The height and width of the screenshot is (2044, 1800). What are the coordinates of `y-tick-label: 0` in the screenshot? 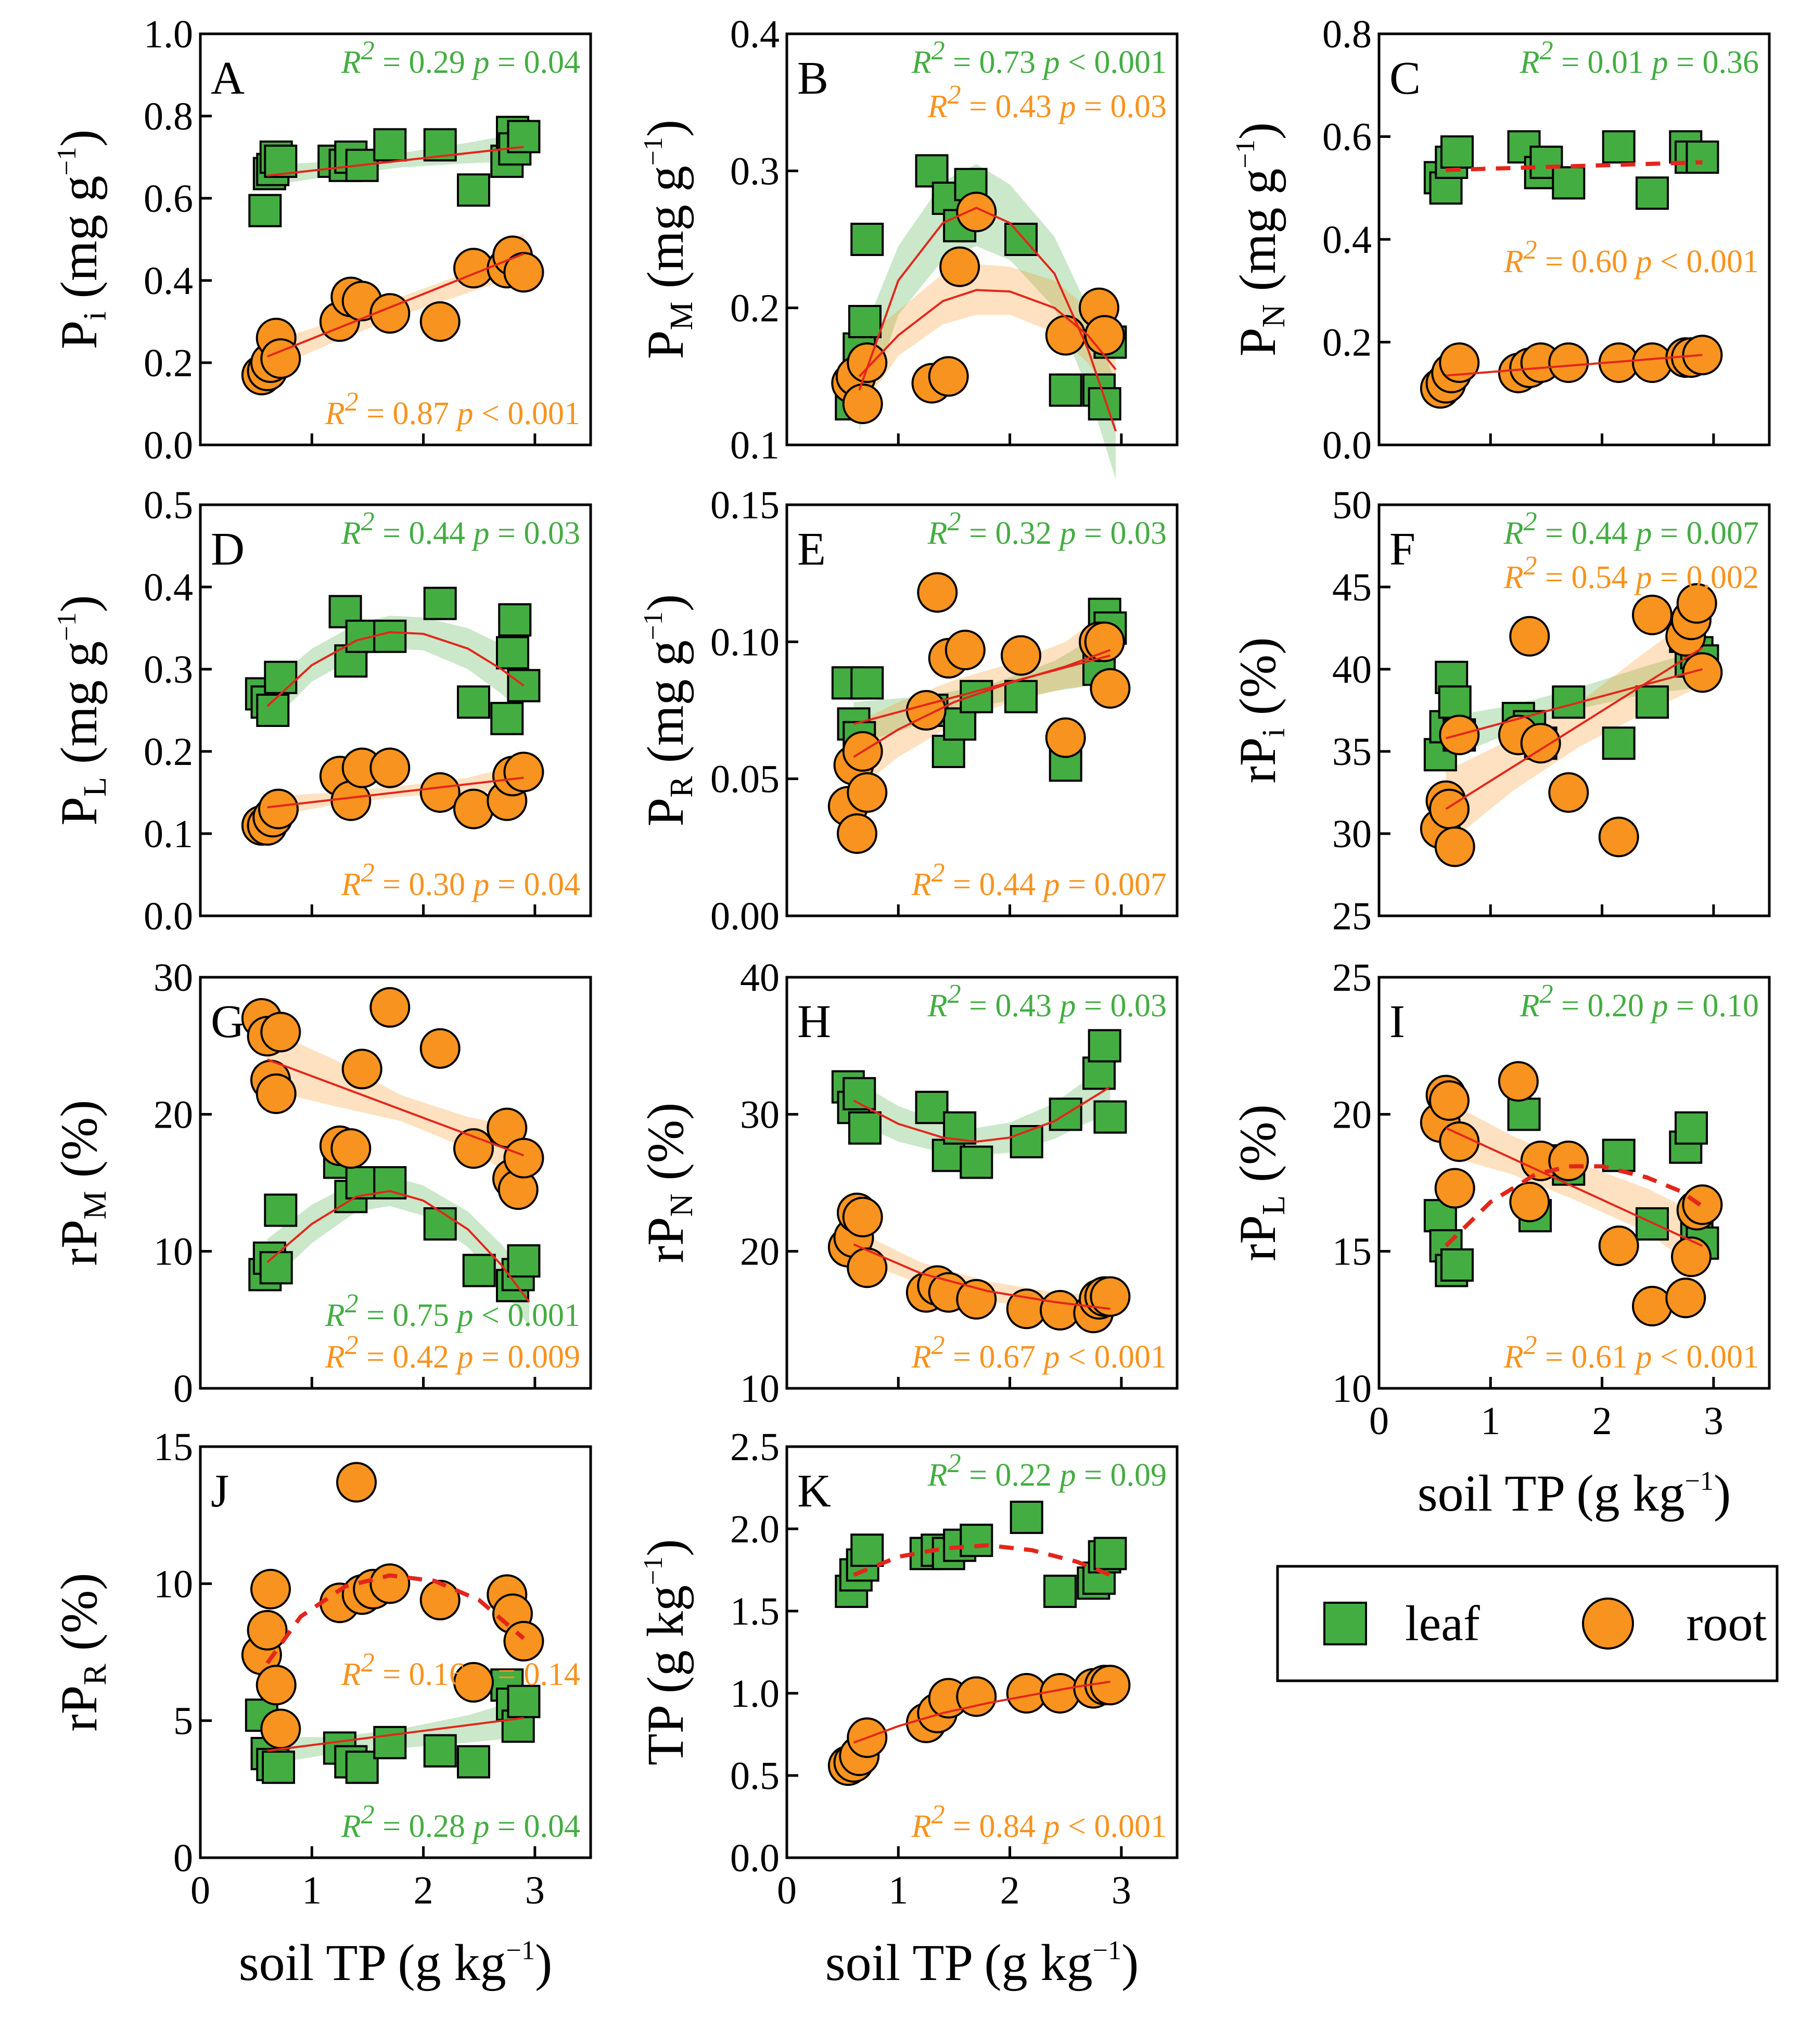 It's located at (183, 1858).